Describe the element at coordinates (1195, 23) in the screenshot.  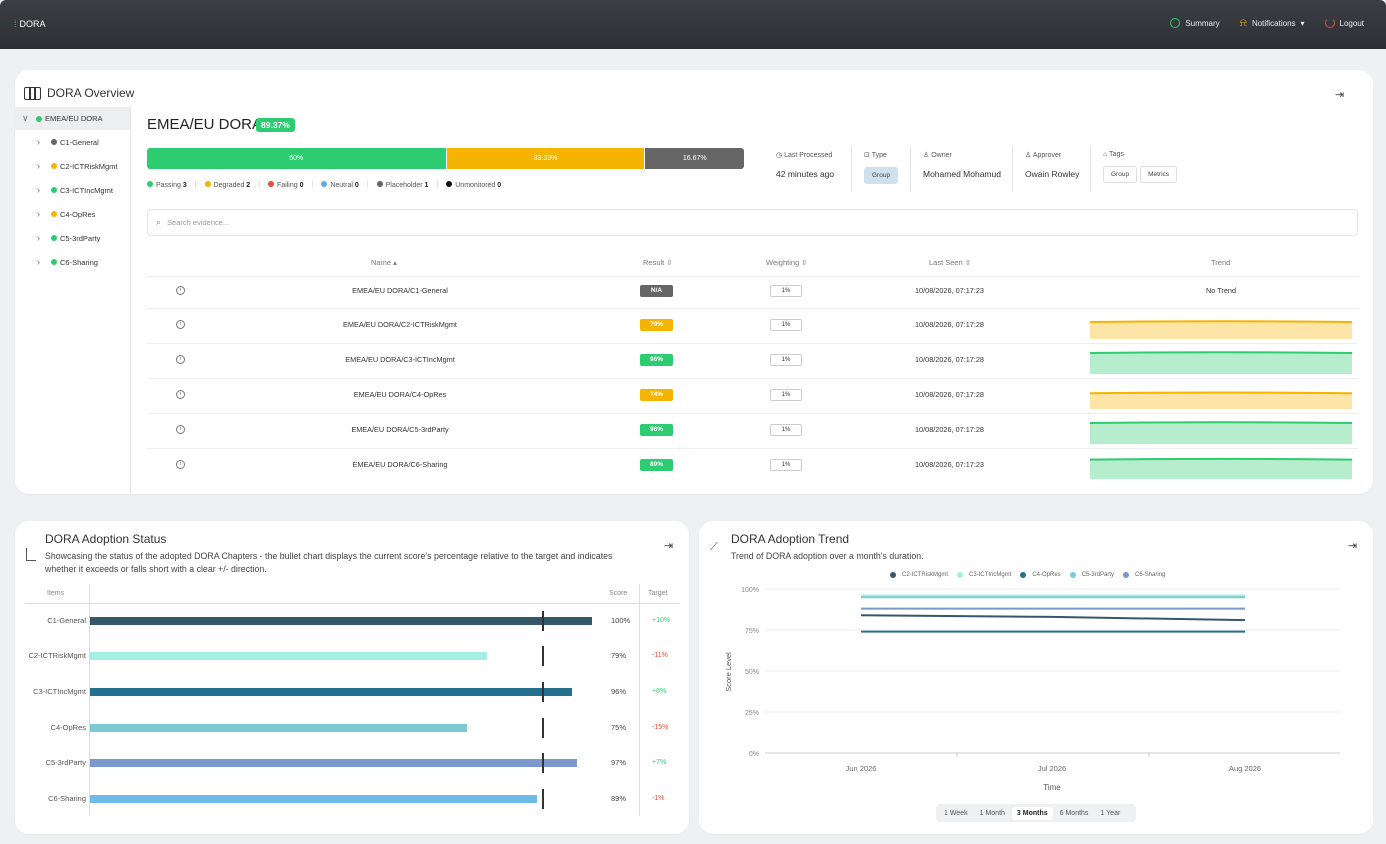
I see `summary-link: Summary` at that location.